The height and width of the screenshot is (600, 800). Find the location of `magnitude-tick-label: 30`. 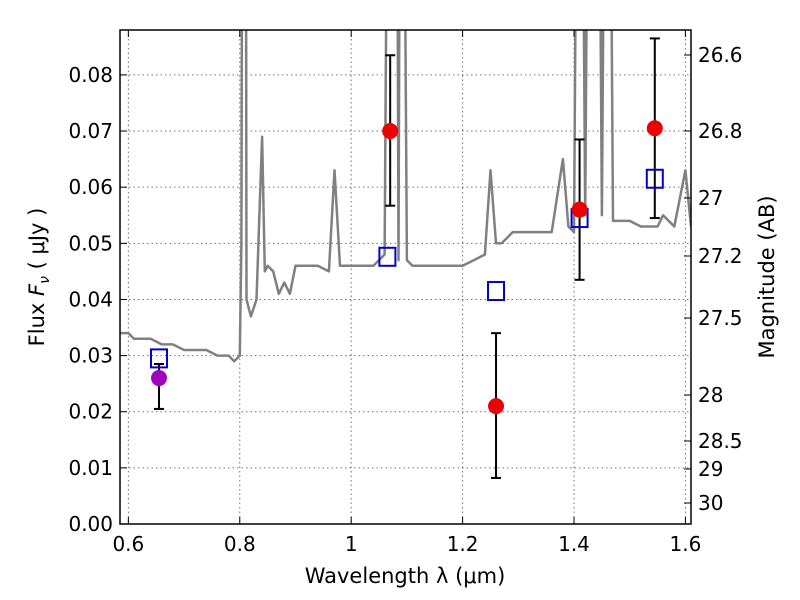

magnitude-tick-label: 30 is located at coordinates (710, 503).